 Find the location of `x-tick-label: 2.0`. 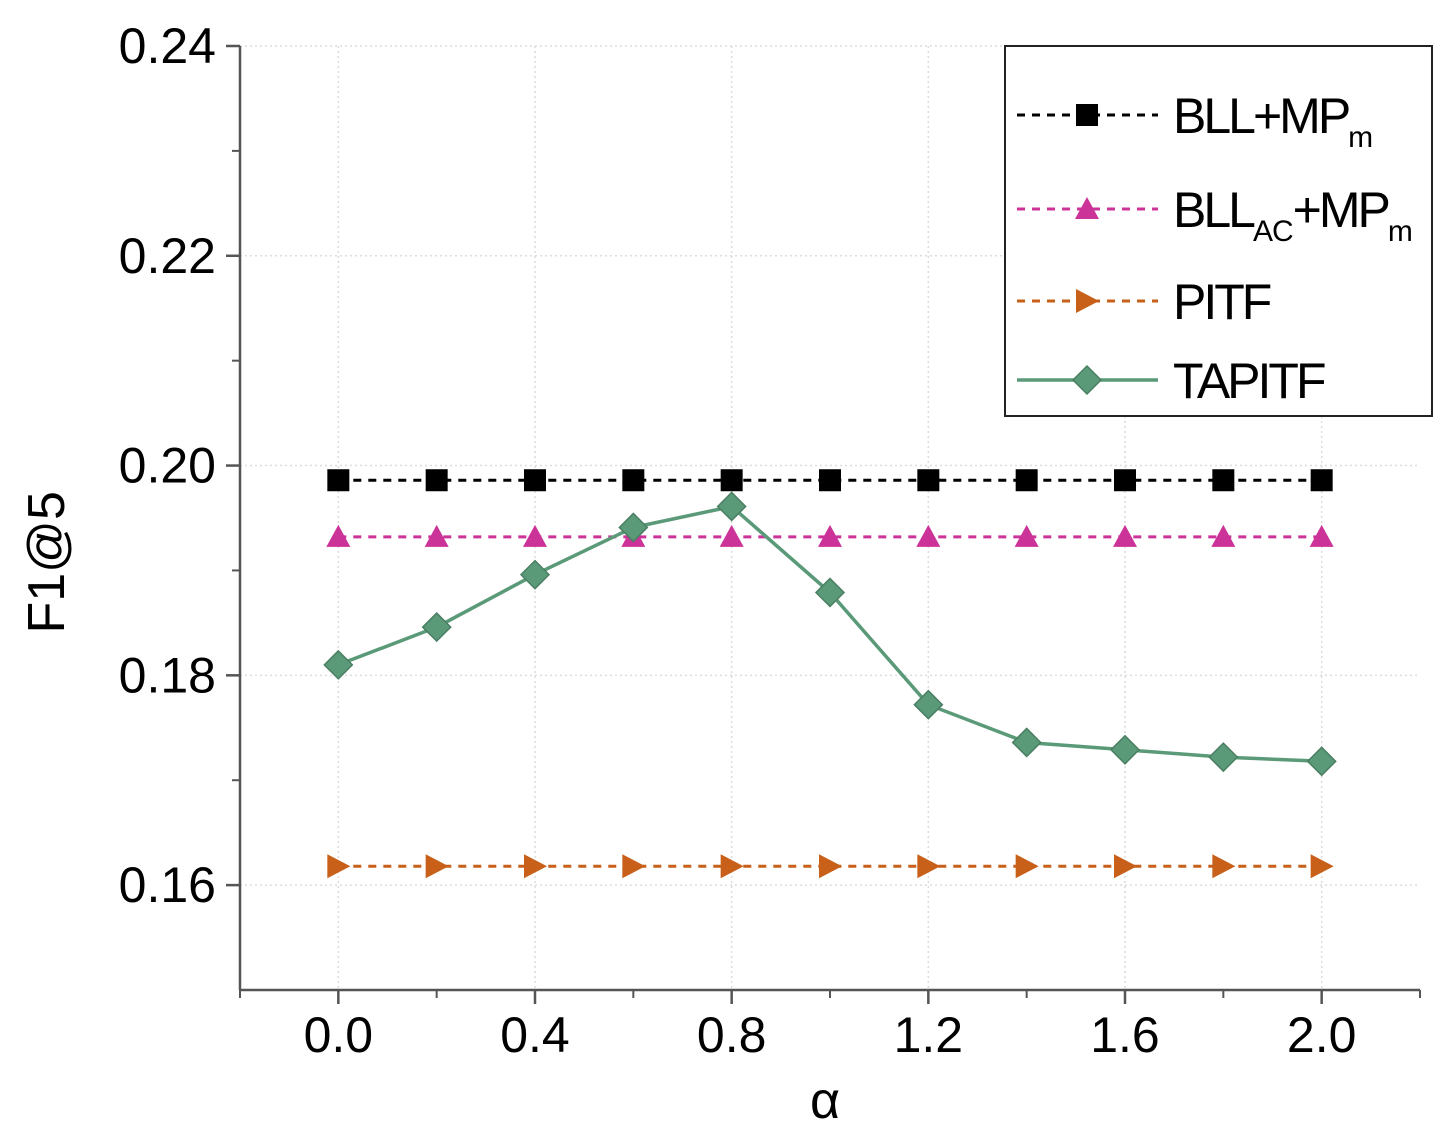

x-tick-label: 2.0 is located at coordinates (1322, 1035).